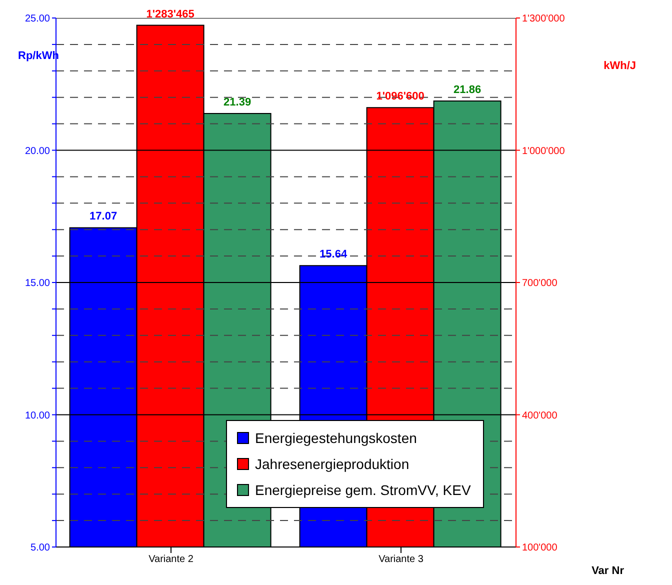  Describe the element at coordinates (40, 548) in the screenshot. I see `y-tick-label: 5.00` at that location.